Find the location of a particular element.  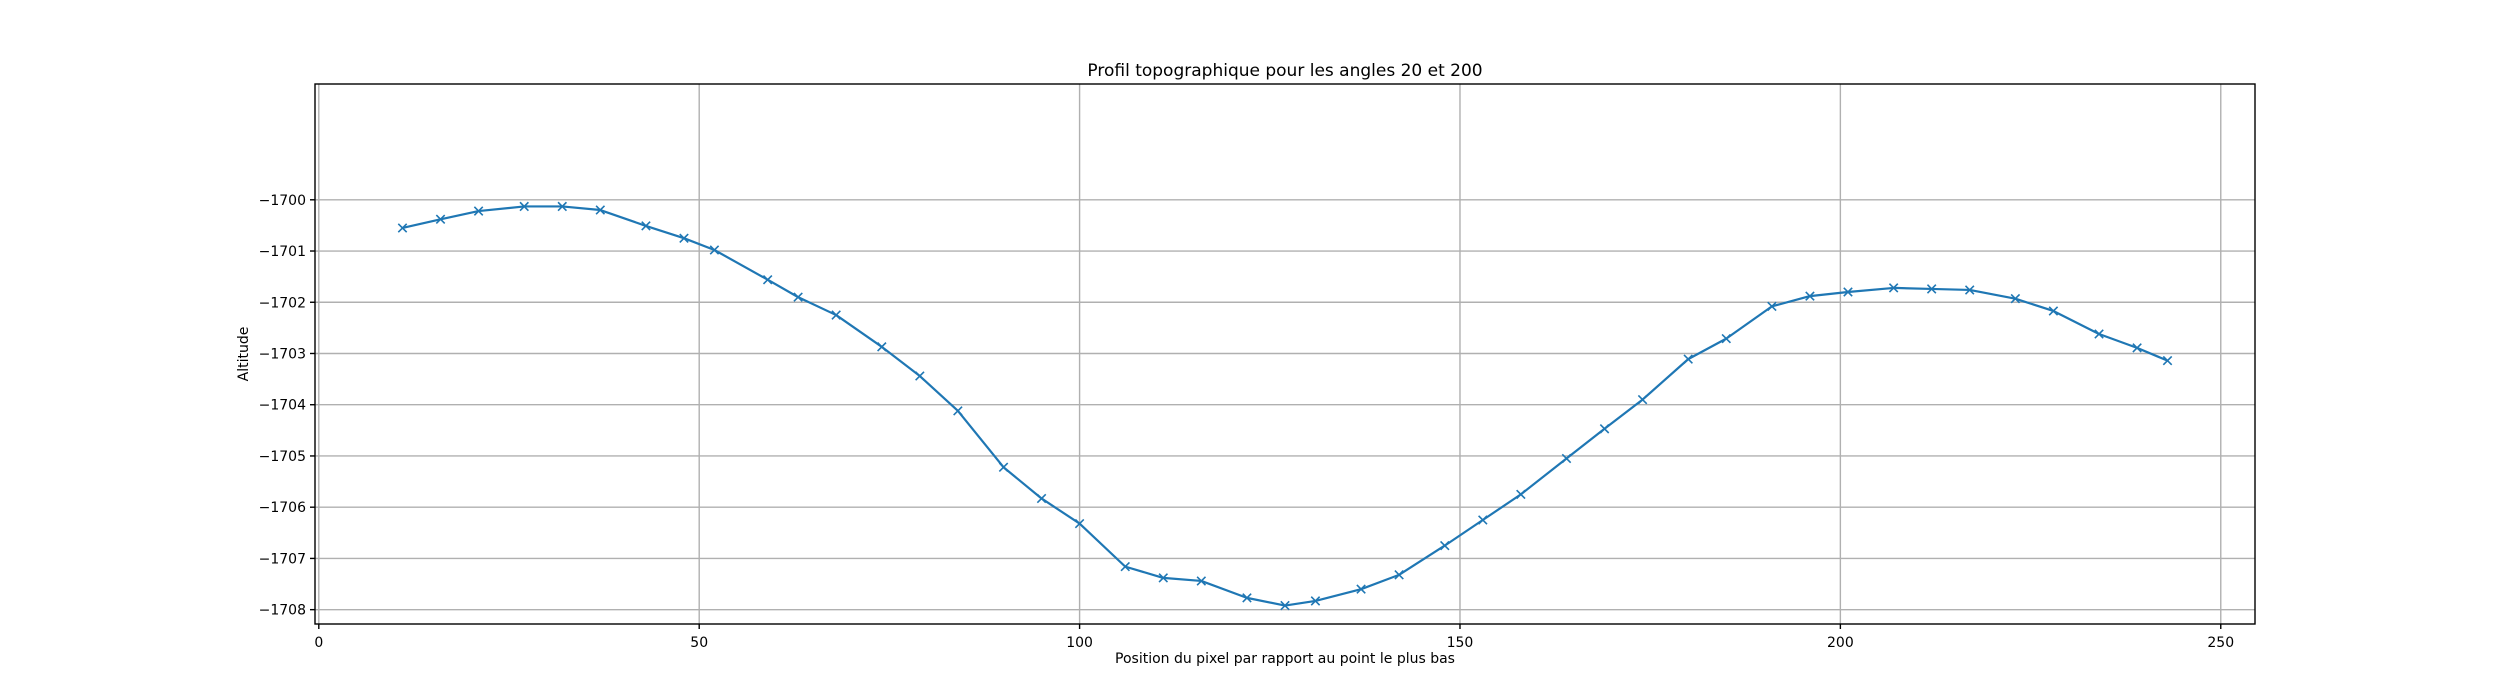

x-tick-label: 0 is located at coordinates (318, 643).